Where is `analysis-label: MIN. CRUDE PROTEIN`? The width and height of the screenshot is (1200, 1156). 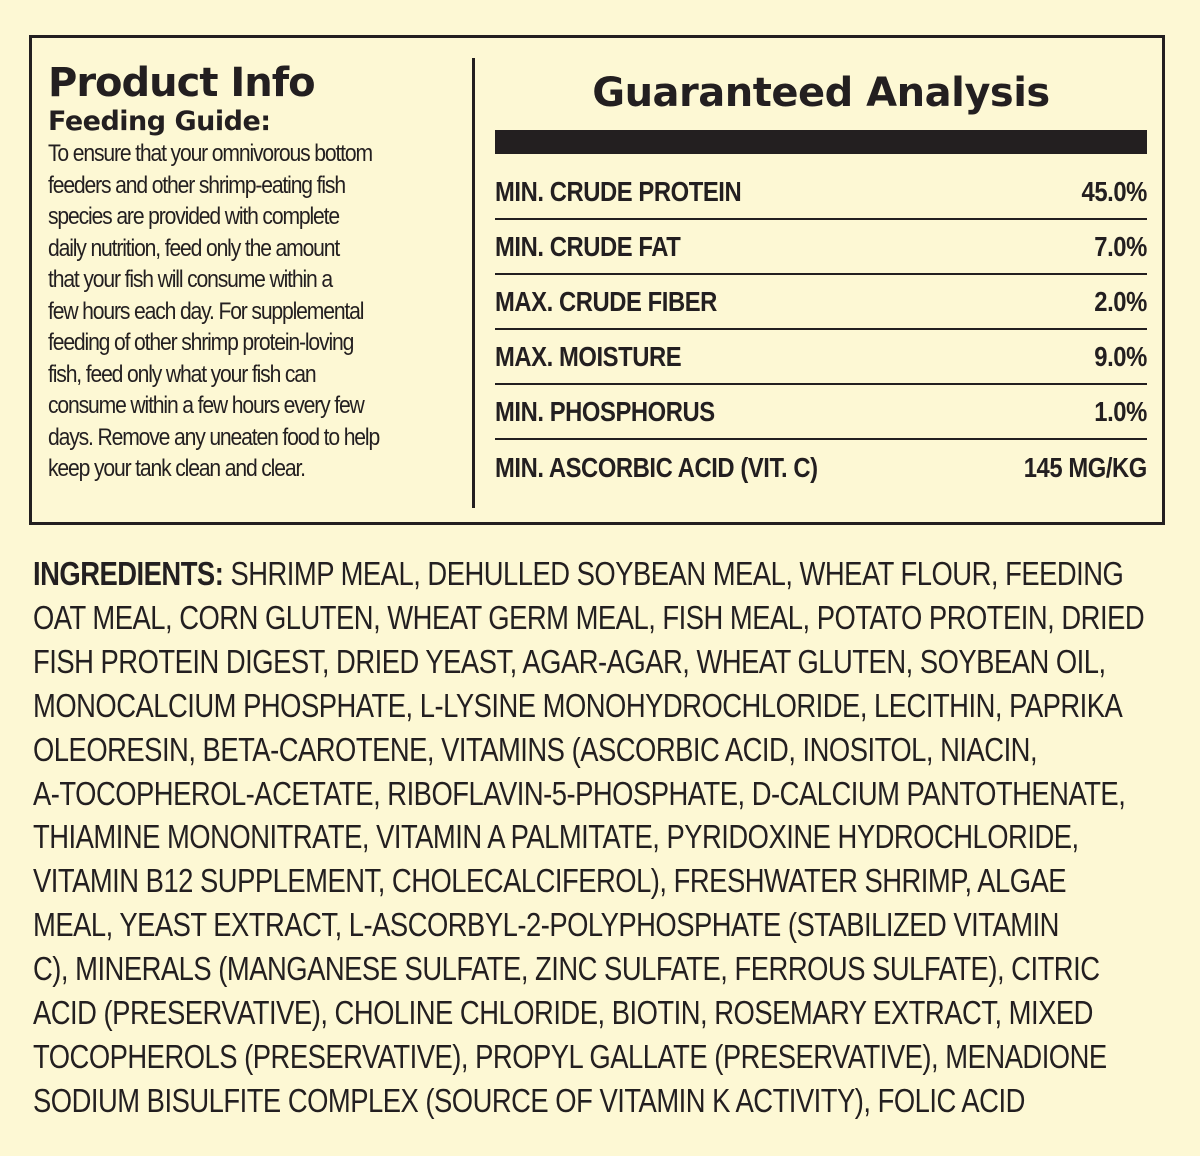 analysis-label: MIN. CRUDE PROTEIN is located at coordinates (618, 191).